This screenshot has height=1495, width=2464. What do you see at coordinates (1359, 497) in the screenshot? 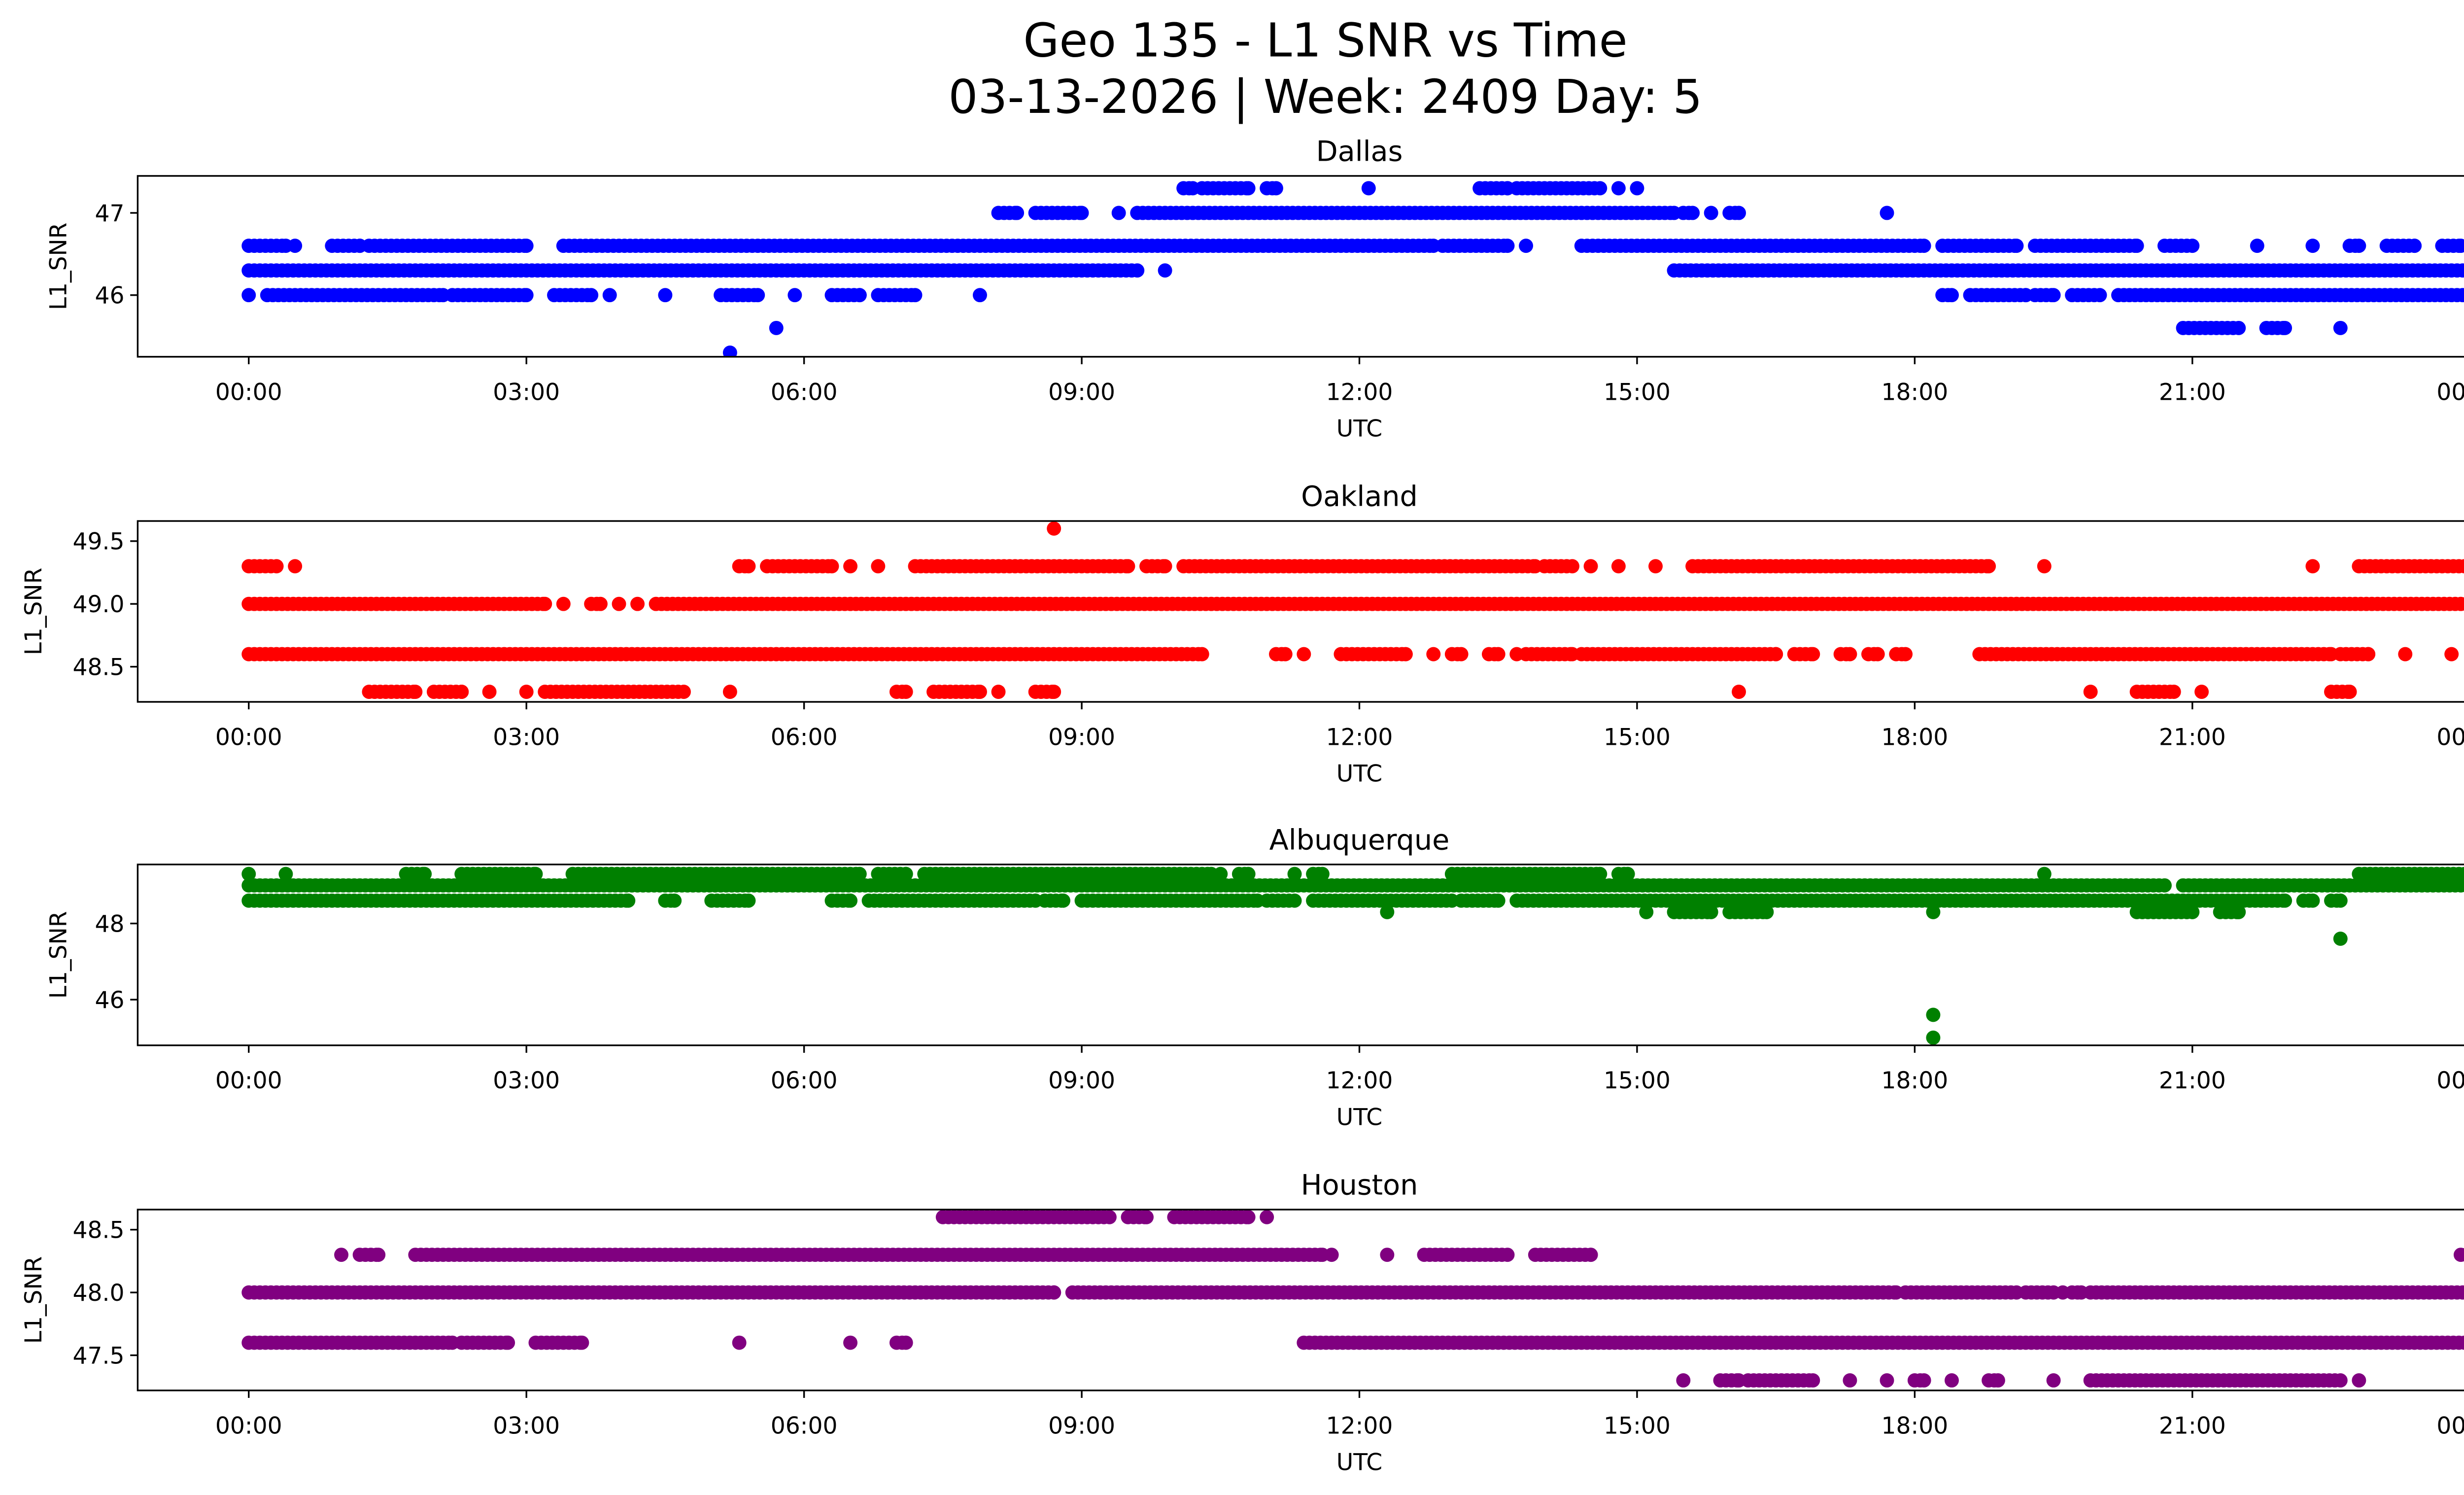
I see `subplot-title: Oakland` at bounding box center [1359, 497].